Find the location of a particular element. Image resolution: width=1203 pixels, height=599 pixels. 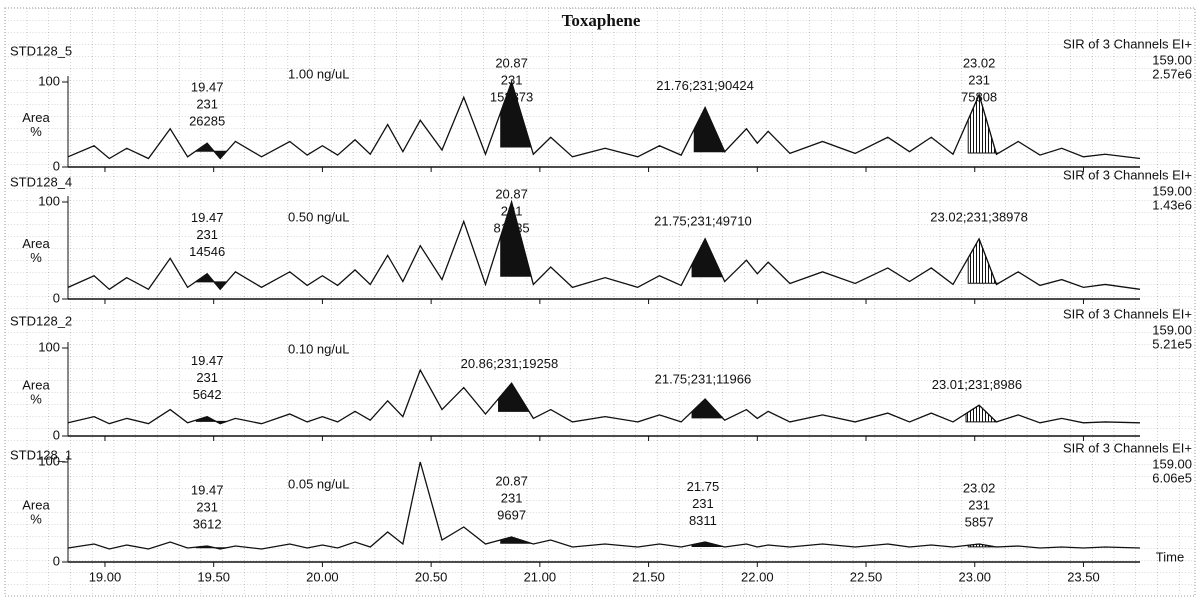

peak-label: 26285 is located at coordinates (207, 121).